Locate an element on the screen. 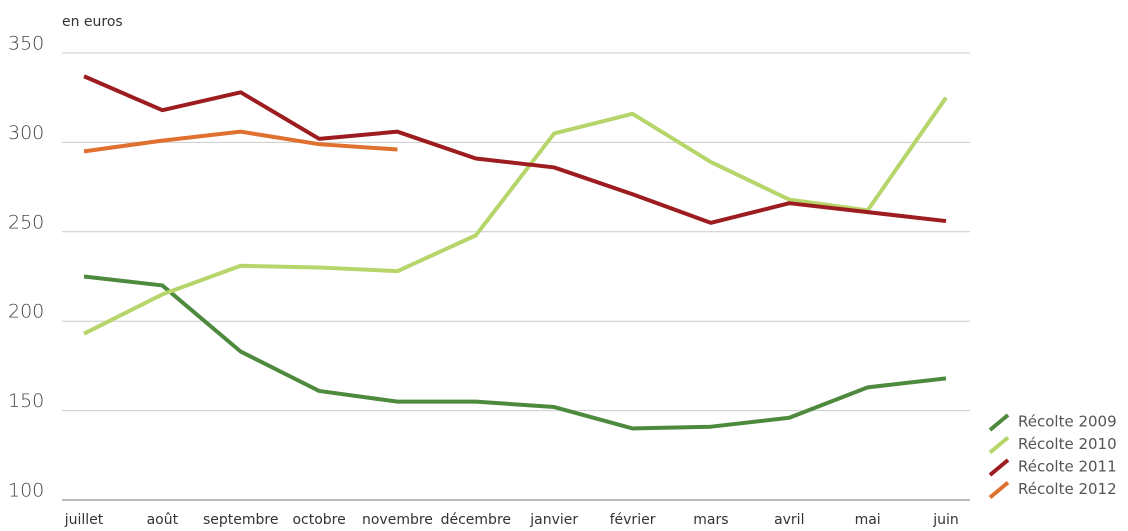 The image size is (1128, 531). x-tick-label: janvier is located at coordinates (553, 520).